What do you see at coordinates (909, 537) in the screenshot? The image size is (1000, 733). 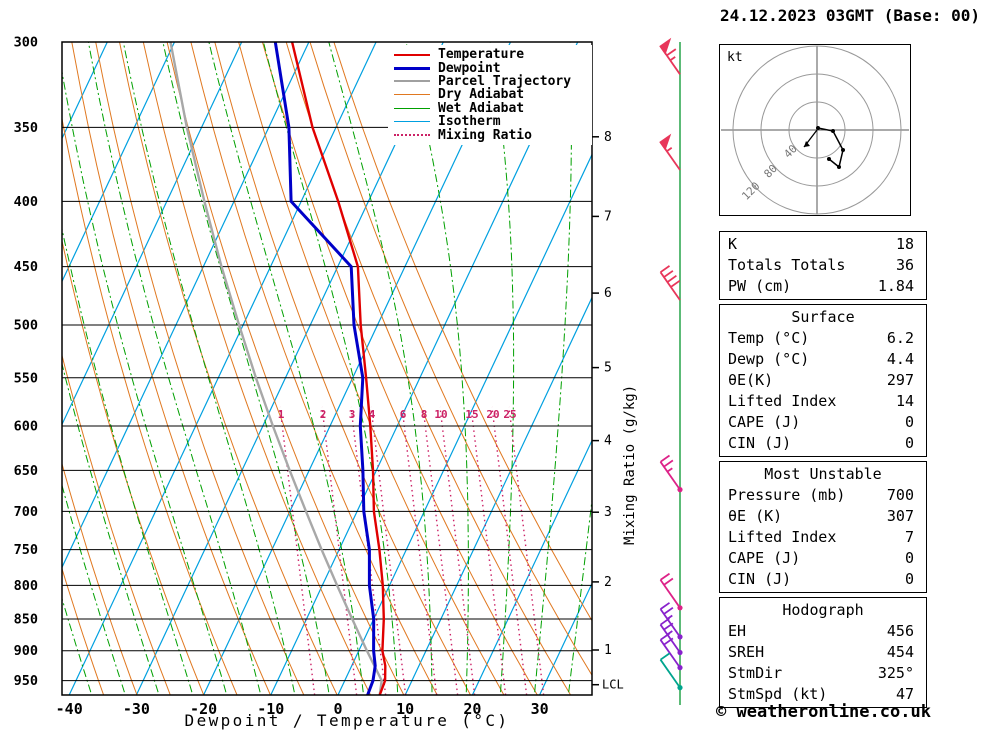 I see `table-row-value: 7` at bounding box center [909, 537].